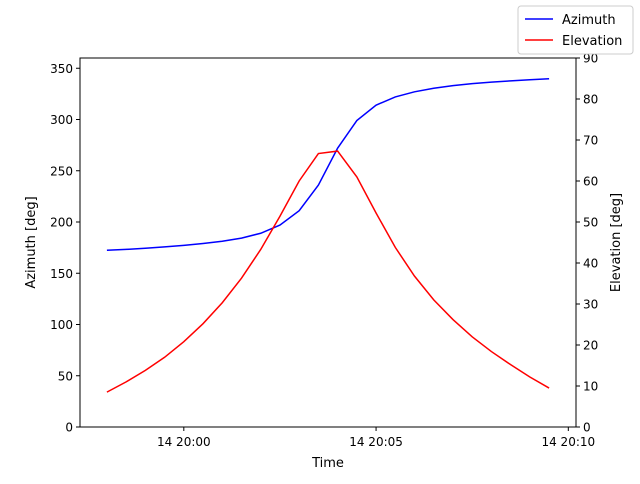 The width and height of the screenshot is (640, 484). What do you see at coordinates (61, 171) in the screenshot?
I see `y-left-tick-label: 250` at bounding box center [61, 171].